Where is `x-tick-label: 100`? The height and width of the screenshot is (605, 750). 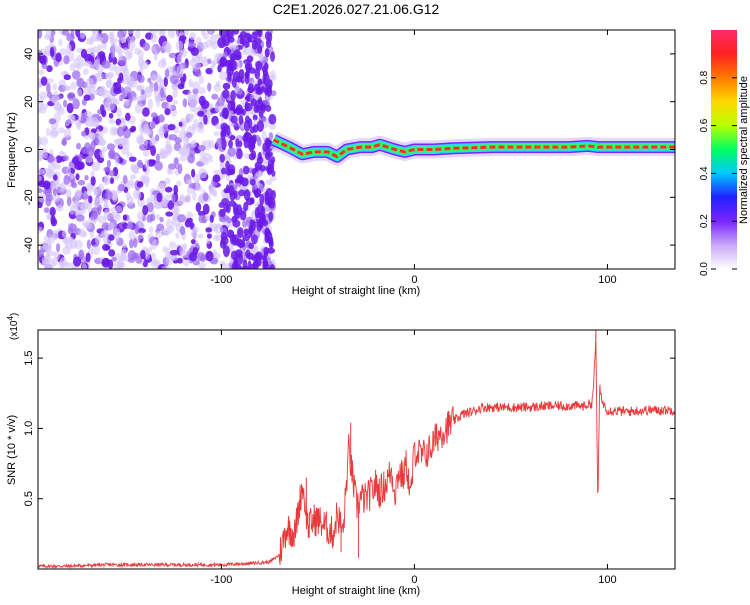
x-tick-label: 100 is located at coordinates (607, 580).